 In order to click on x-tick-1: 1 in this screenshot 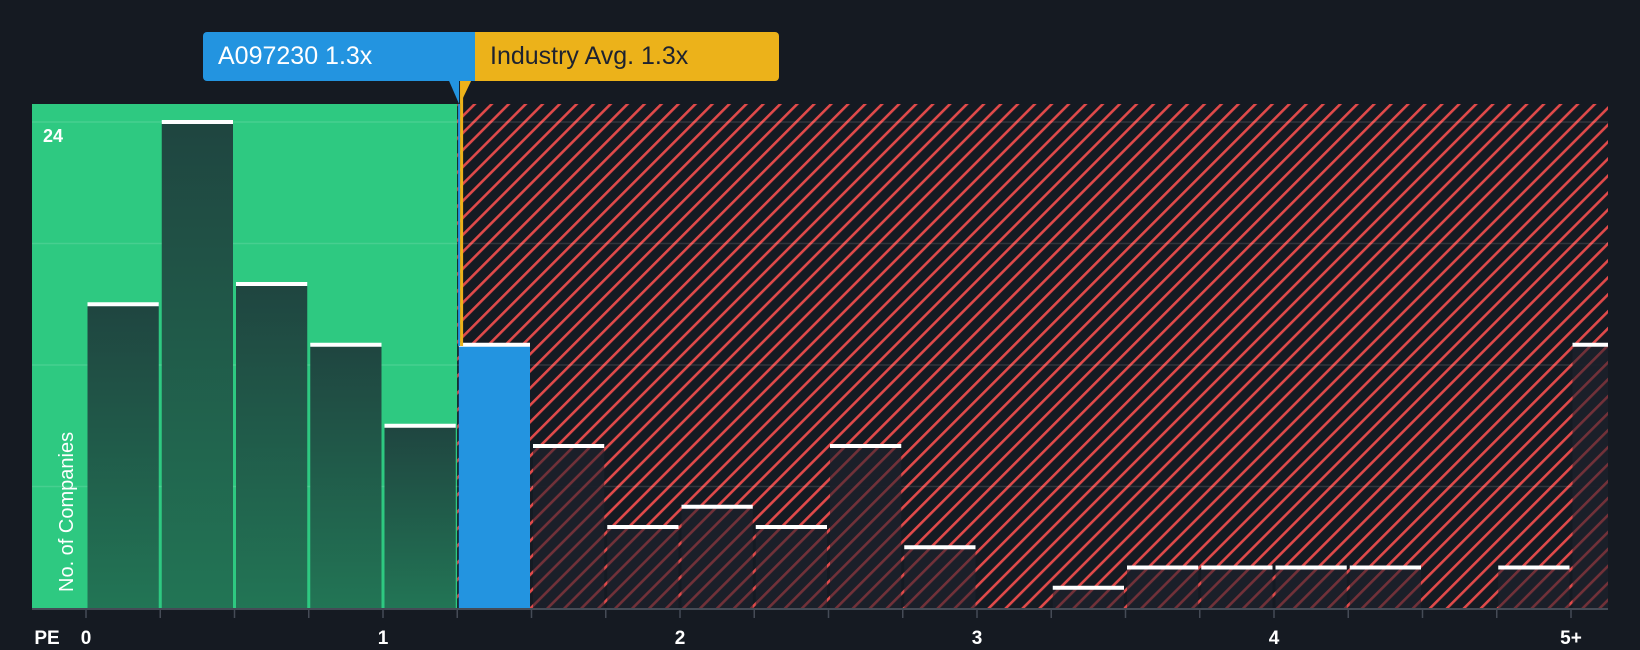, I will do `click(383, 638)`.